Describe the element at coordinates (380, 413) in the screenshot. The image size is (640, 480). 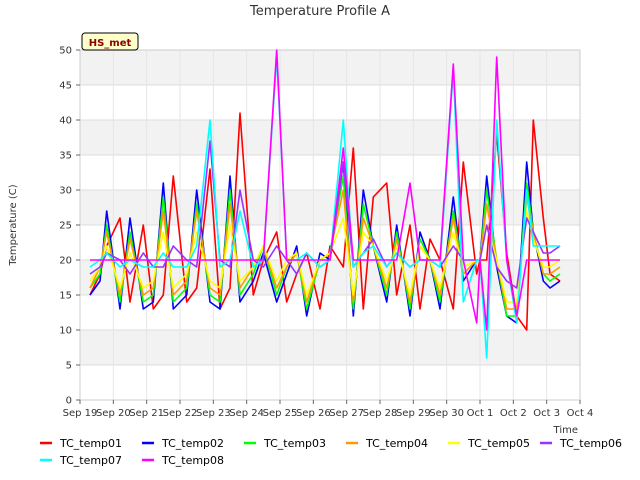
I see `x-tick-label: Sep 28` at that location.